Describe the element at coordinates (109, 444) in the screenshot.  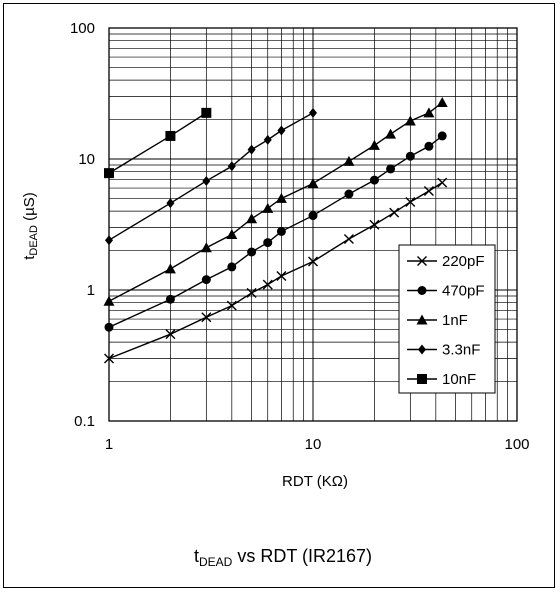
I see `x-tick-label: 1` at that location.